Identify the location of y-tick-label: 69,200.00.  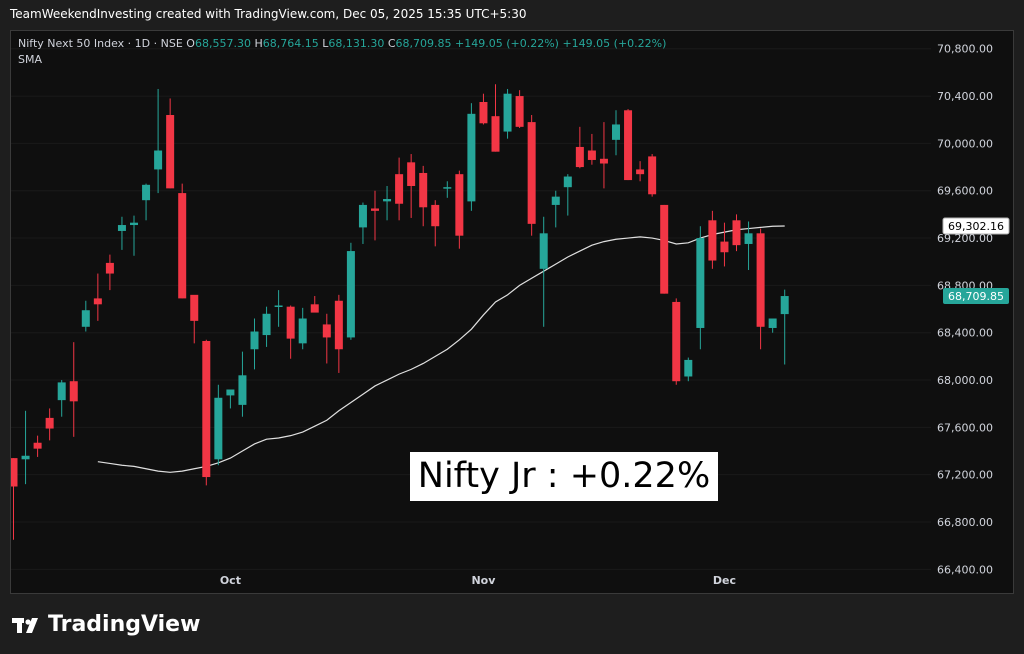
(965, 238).